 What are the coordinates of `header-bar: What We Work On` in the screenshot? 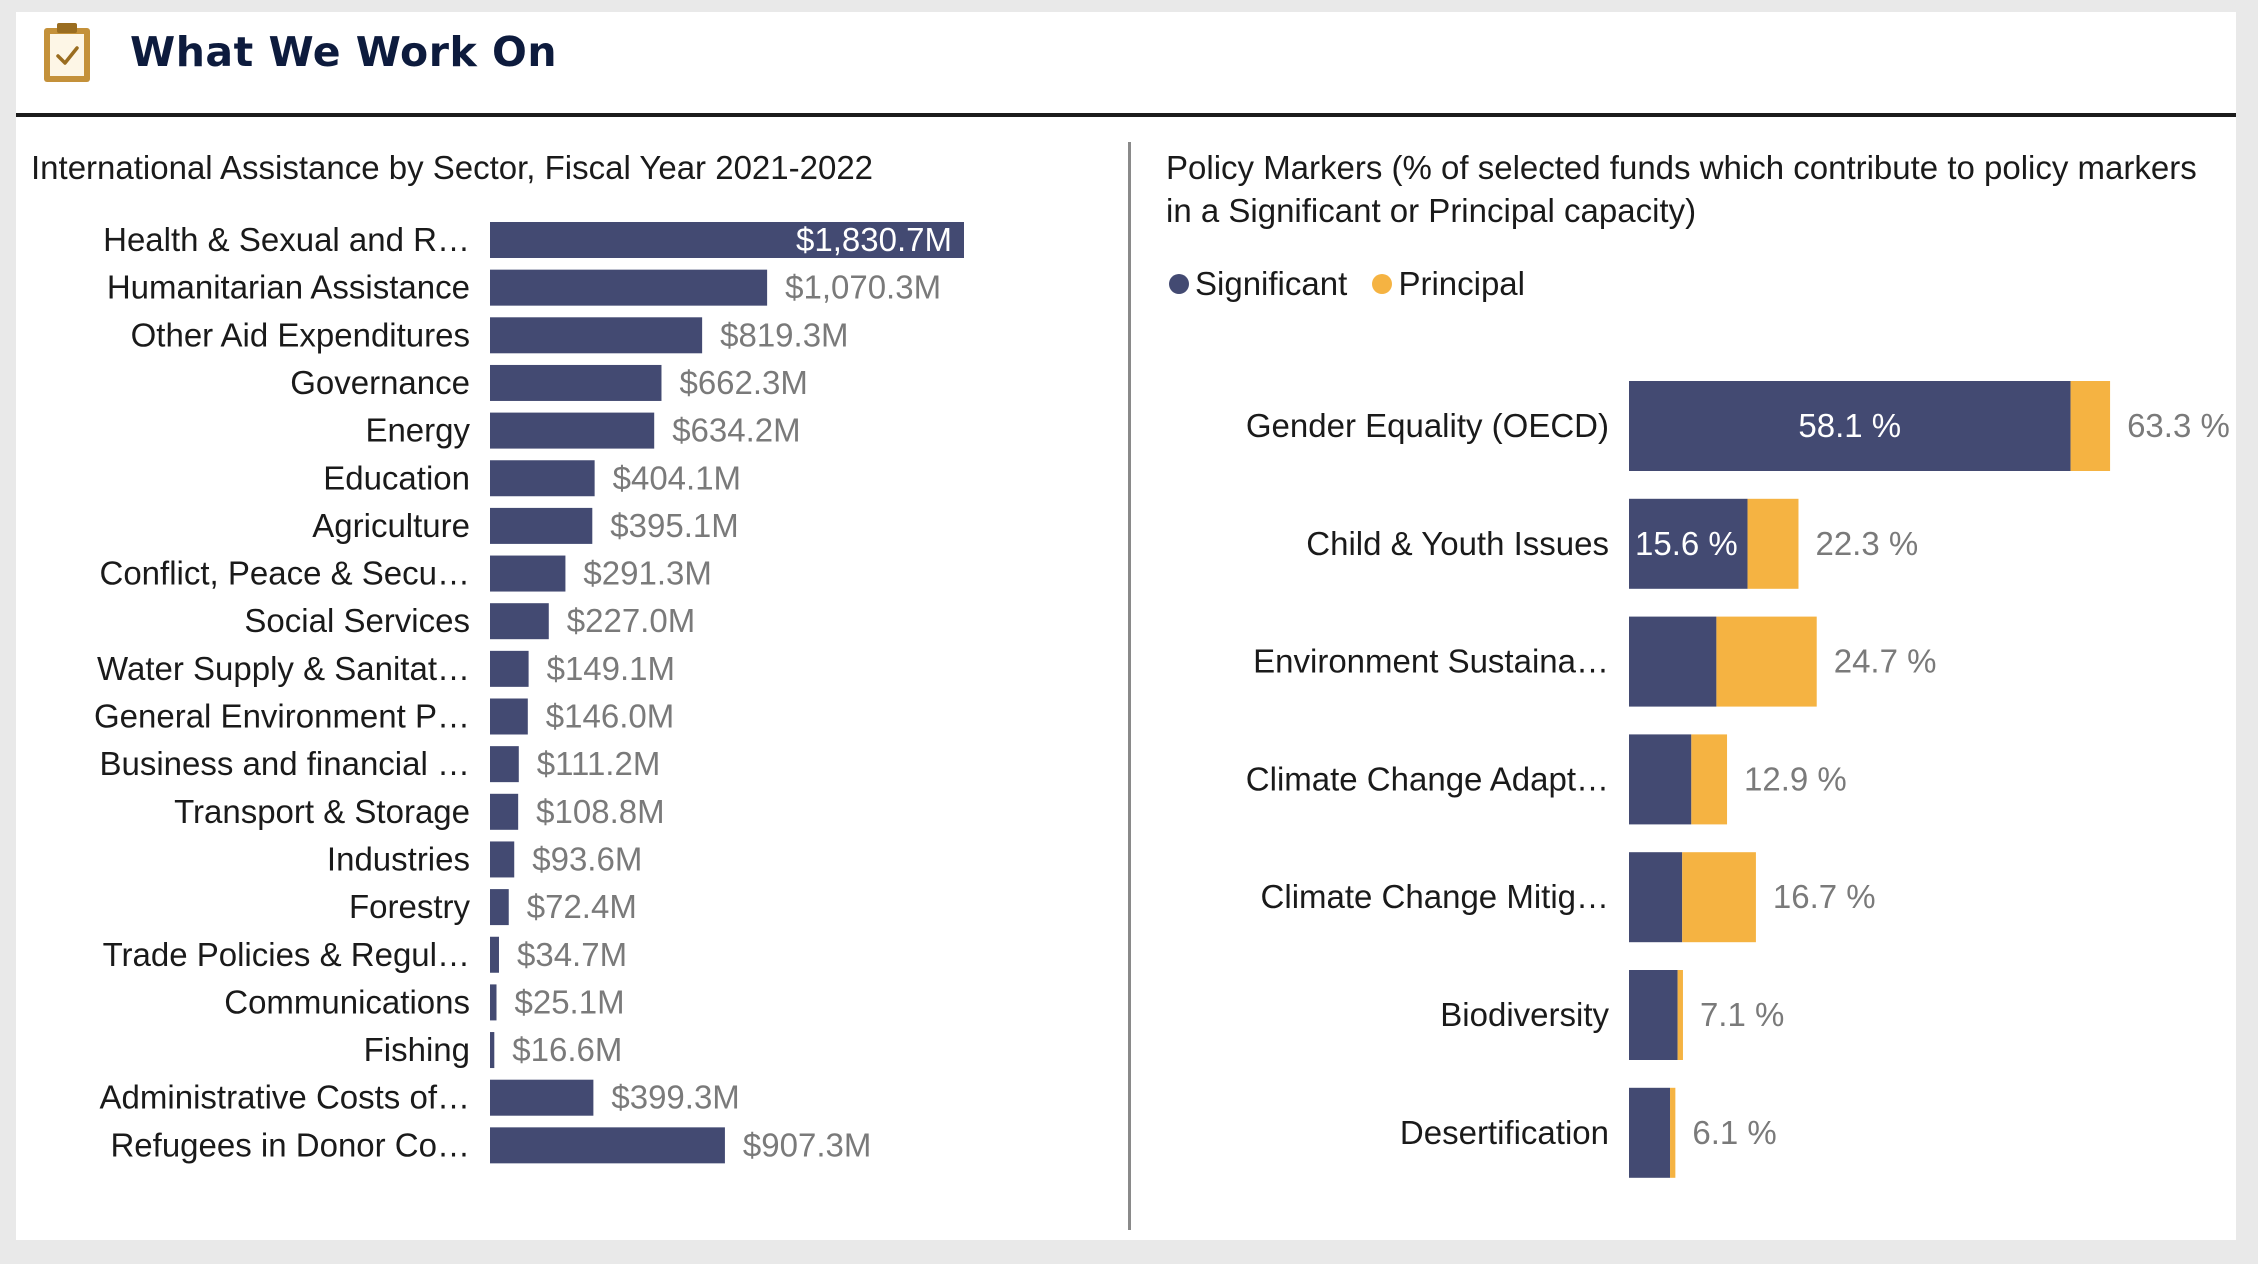 It's located at (1126, 64).